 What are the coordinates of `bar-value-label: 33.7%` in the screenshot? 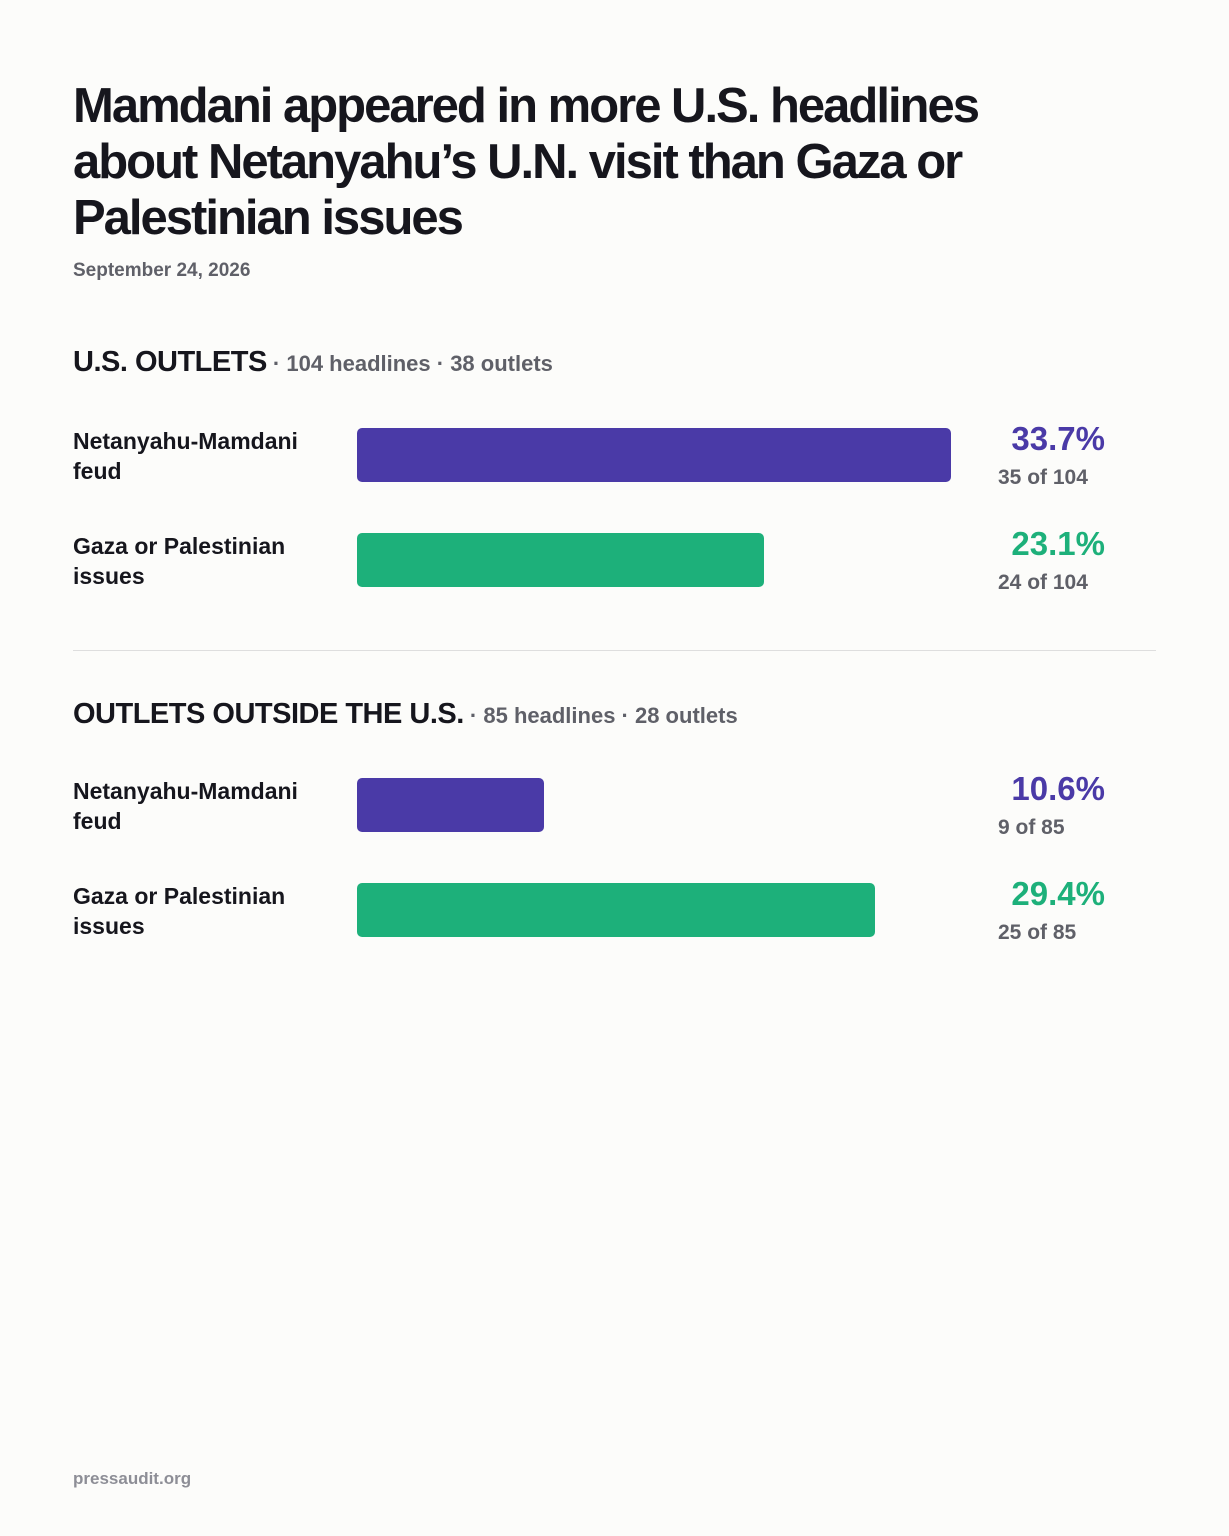 It's located at (1058, 438).